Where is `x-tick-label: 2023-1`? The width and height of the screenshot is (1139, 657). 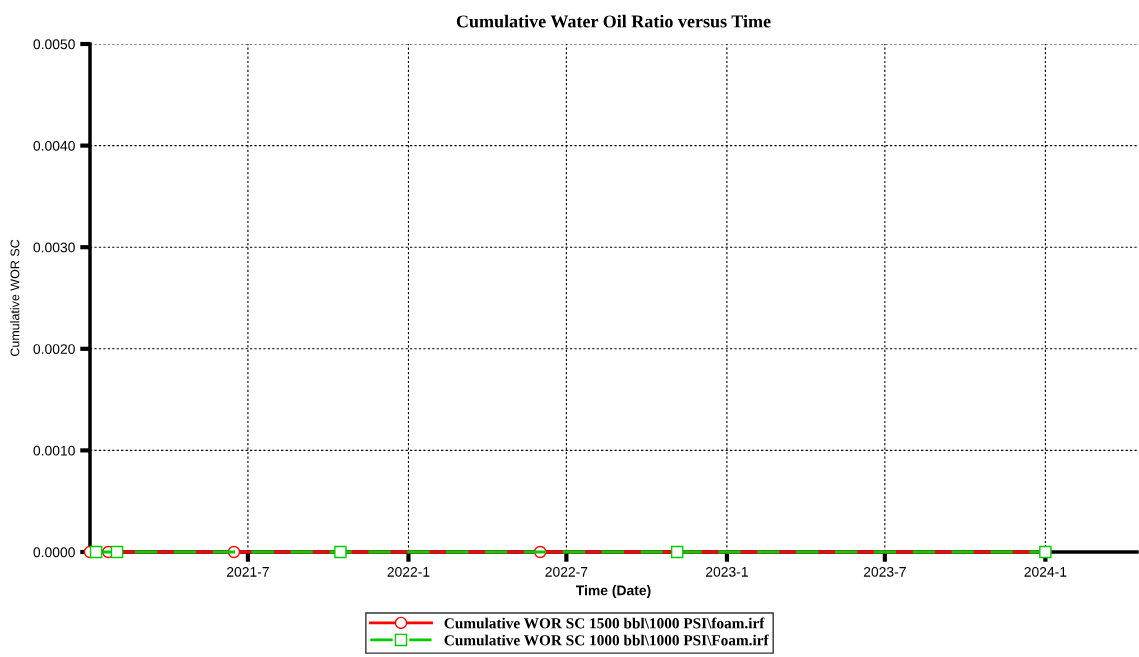 x-tick-label: 2023-1 is located at coordinates (727, 571).